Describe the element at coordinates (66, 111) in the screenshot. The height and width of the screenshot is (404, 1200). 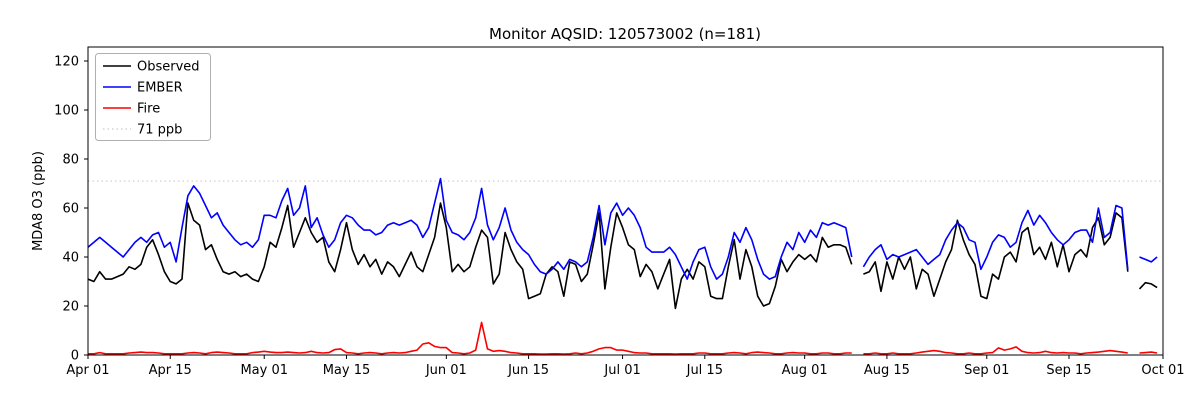
I see `y-tick-label: 100` at that location.